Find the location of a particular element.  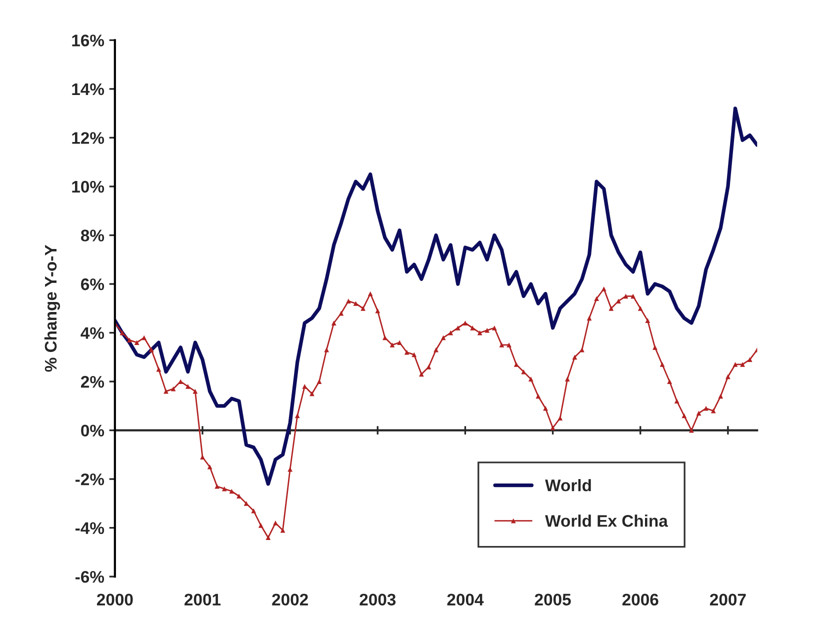

legend-label: World is located at coordinates (568, 485).